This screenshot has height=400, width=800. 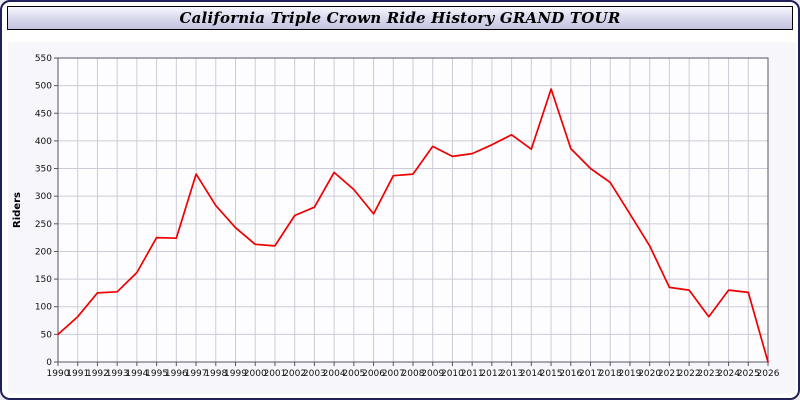 What do you see at coordinates (136, 374) in the screenshot?
I see `x-tick-label: 1994` at bounding box center [136, 374].